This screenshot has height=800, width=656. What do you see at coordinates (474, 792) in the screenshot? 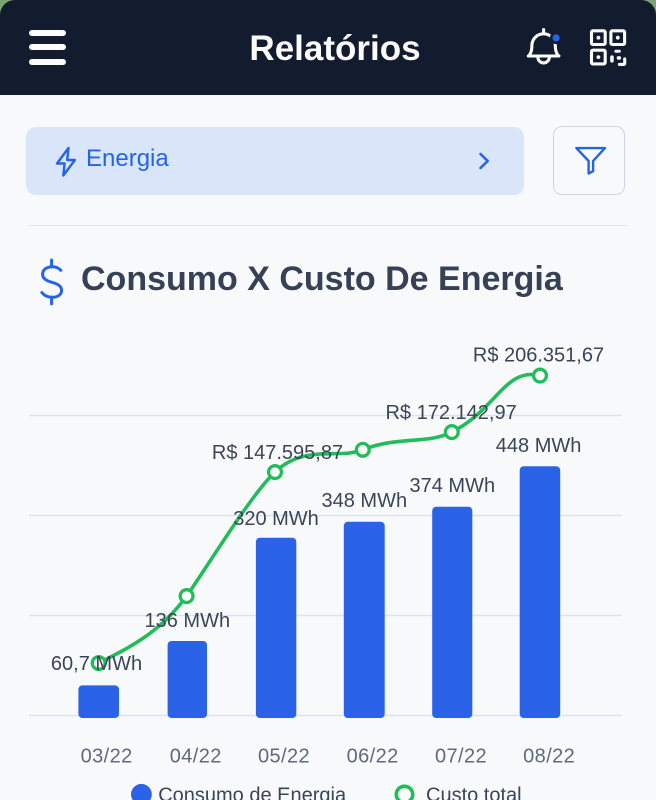
I see `svg-text: Custo total` at bounding box center [474, 792].